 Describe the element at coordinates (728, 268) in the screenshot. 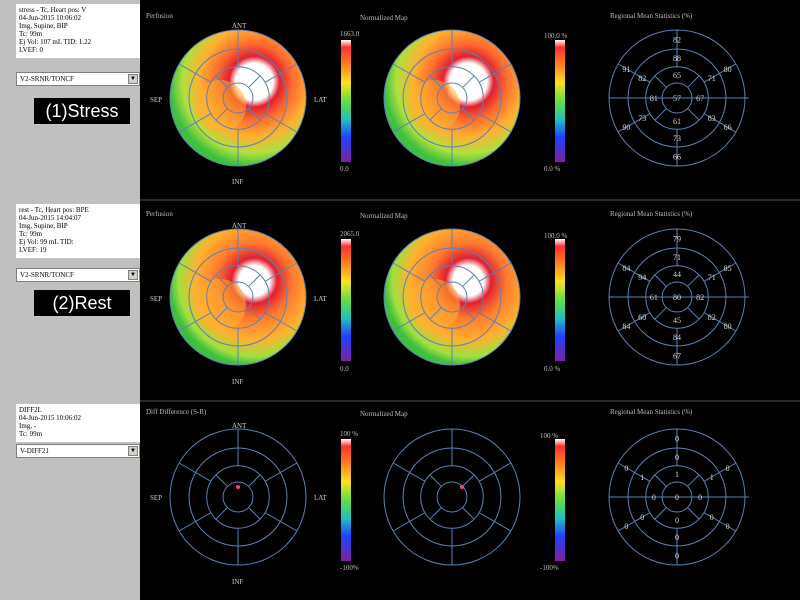

I see `segment-value: 85` at that location.